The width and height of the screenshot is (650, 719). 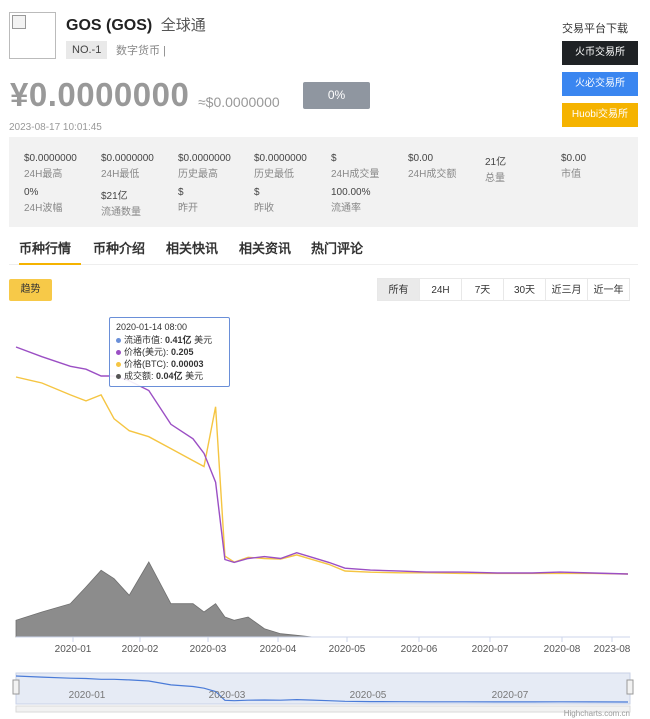 What do you see at coordinates (278, 649) in the screenshot?
I see `x-axis-tick-label: 2020-04` at bounding box center [278, 649].